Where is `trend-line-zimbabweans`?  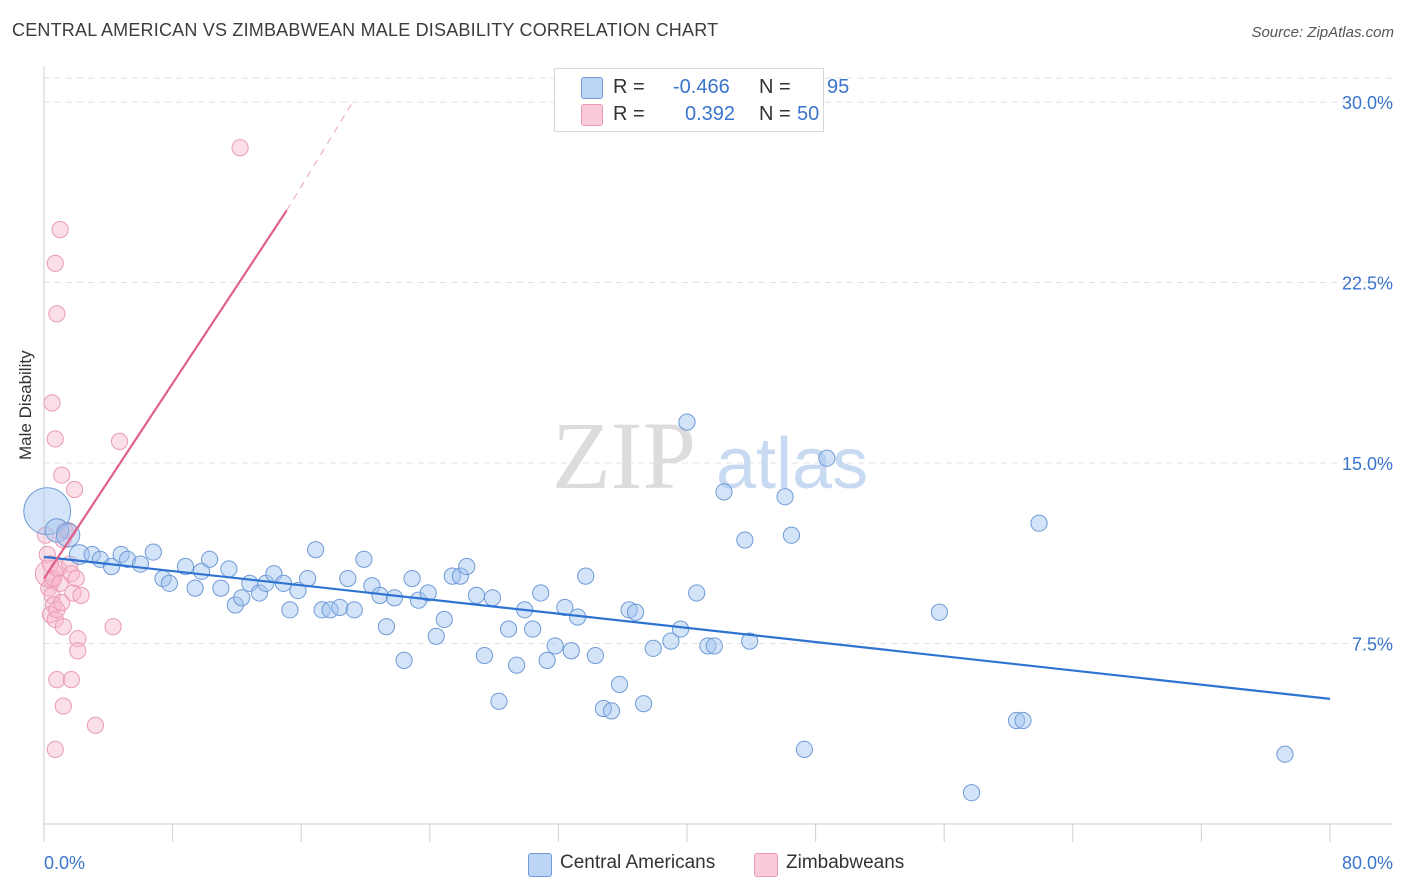
trend-line-zimbabweans is located at coordinates (165, 394).